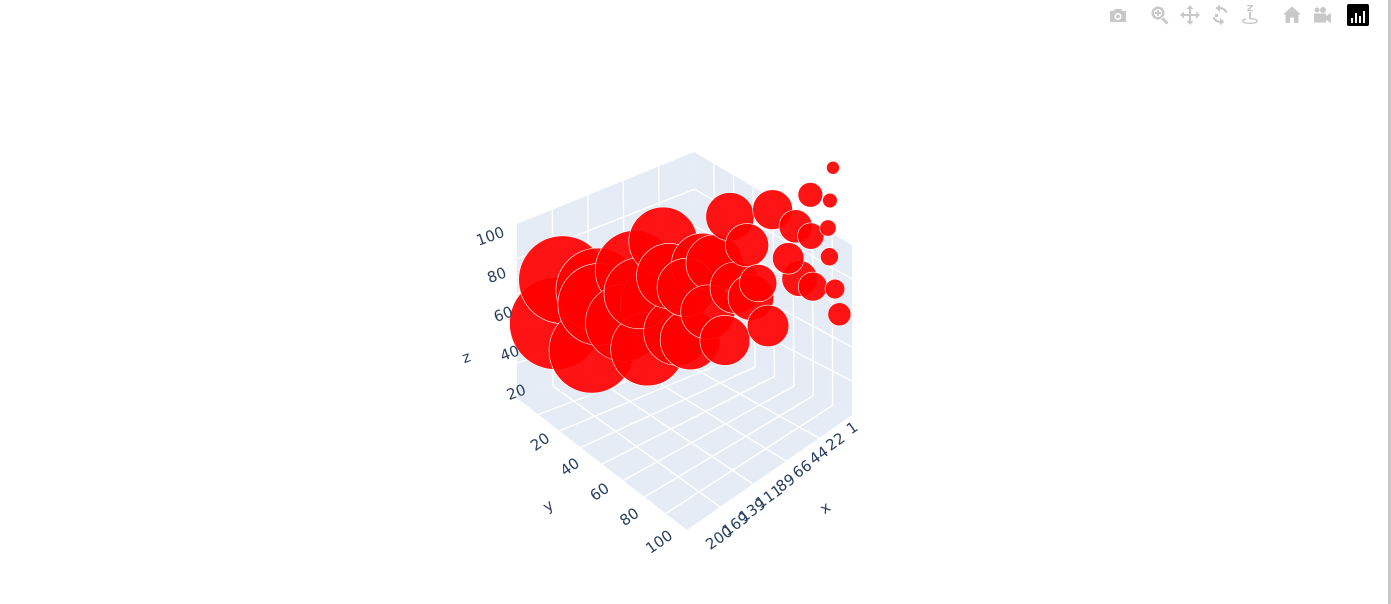 Image resolution: width=1391 pixels, height=604 pixels. What do you see at coordinates (570, 467) in the screenshot?
I see `y-tick-label: 40` at bounding box center [570, 467].